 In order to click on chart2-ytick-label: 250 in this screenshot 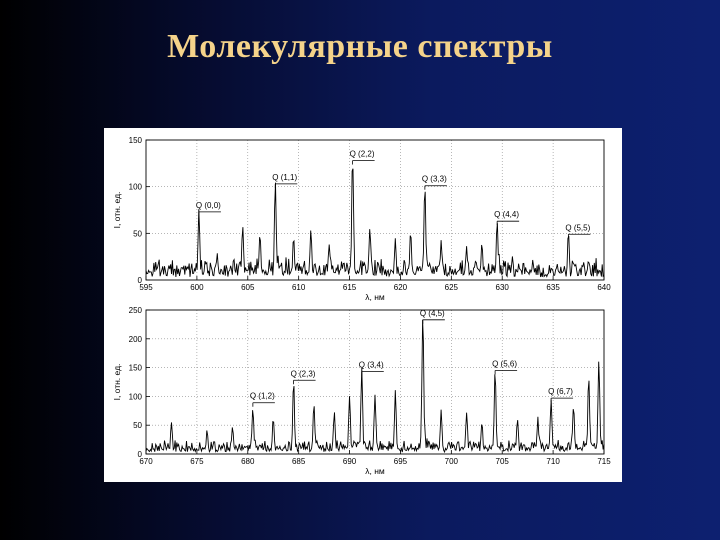, I will do `click(136, 310)`.